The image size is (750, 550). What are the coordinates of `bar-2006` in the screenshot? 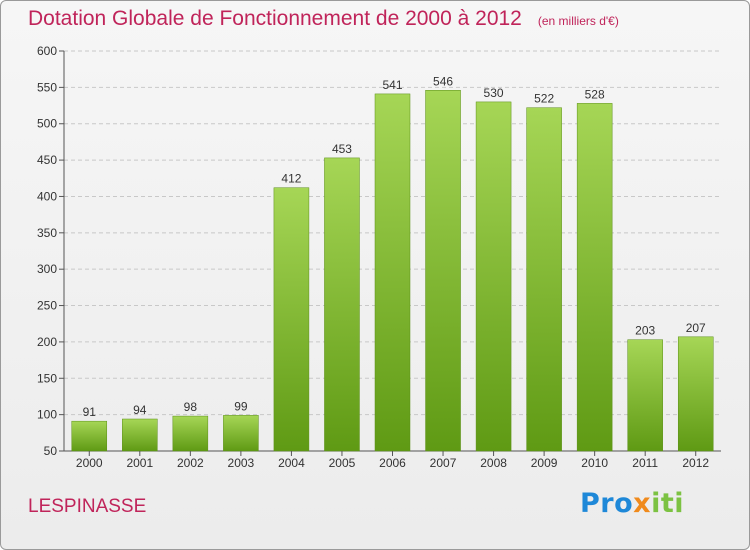 It's located at (392, 272).